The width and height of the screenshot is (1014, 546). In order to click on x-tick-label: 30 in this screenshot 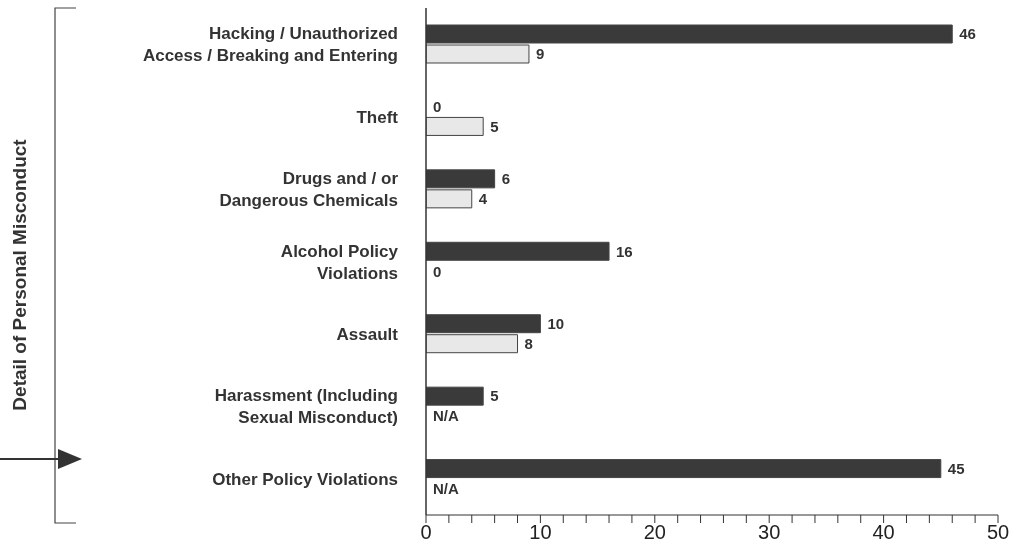, I will do `click(769, 532)`.